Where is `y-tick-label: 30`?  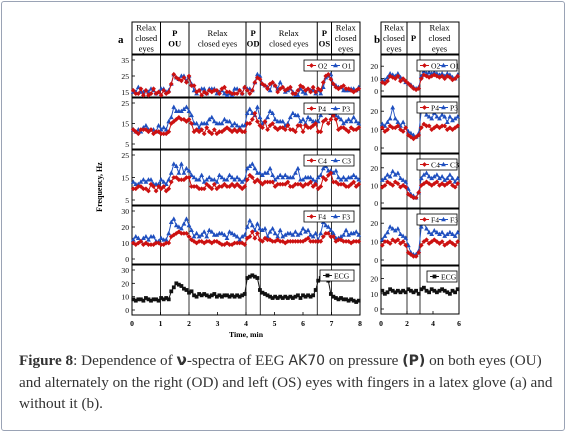 y-tick-label: 30 is located at coordinates (125, 211).